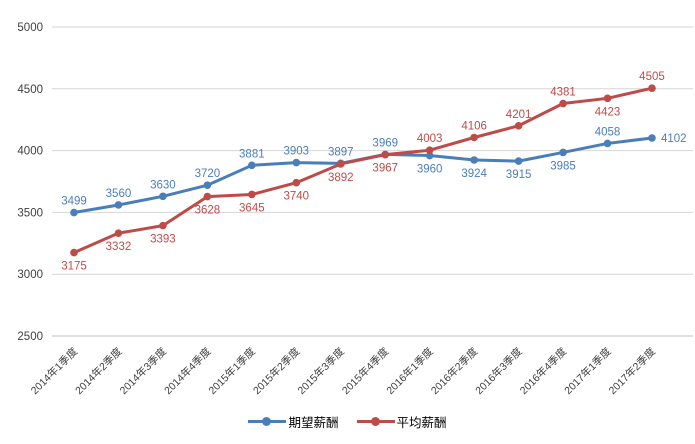 This screenshot has height=444, width=695. I want to click on legend-line-dot-marker-red, so click(375, 421).